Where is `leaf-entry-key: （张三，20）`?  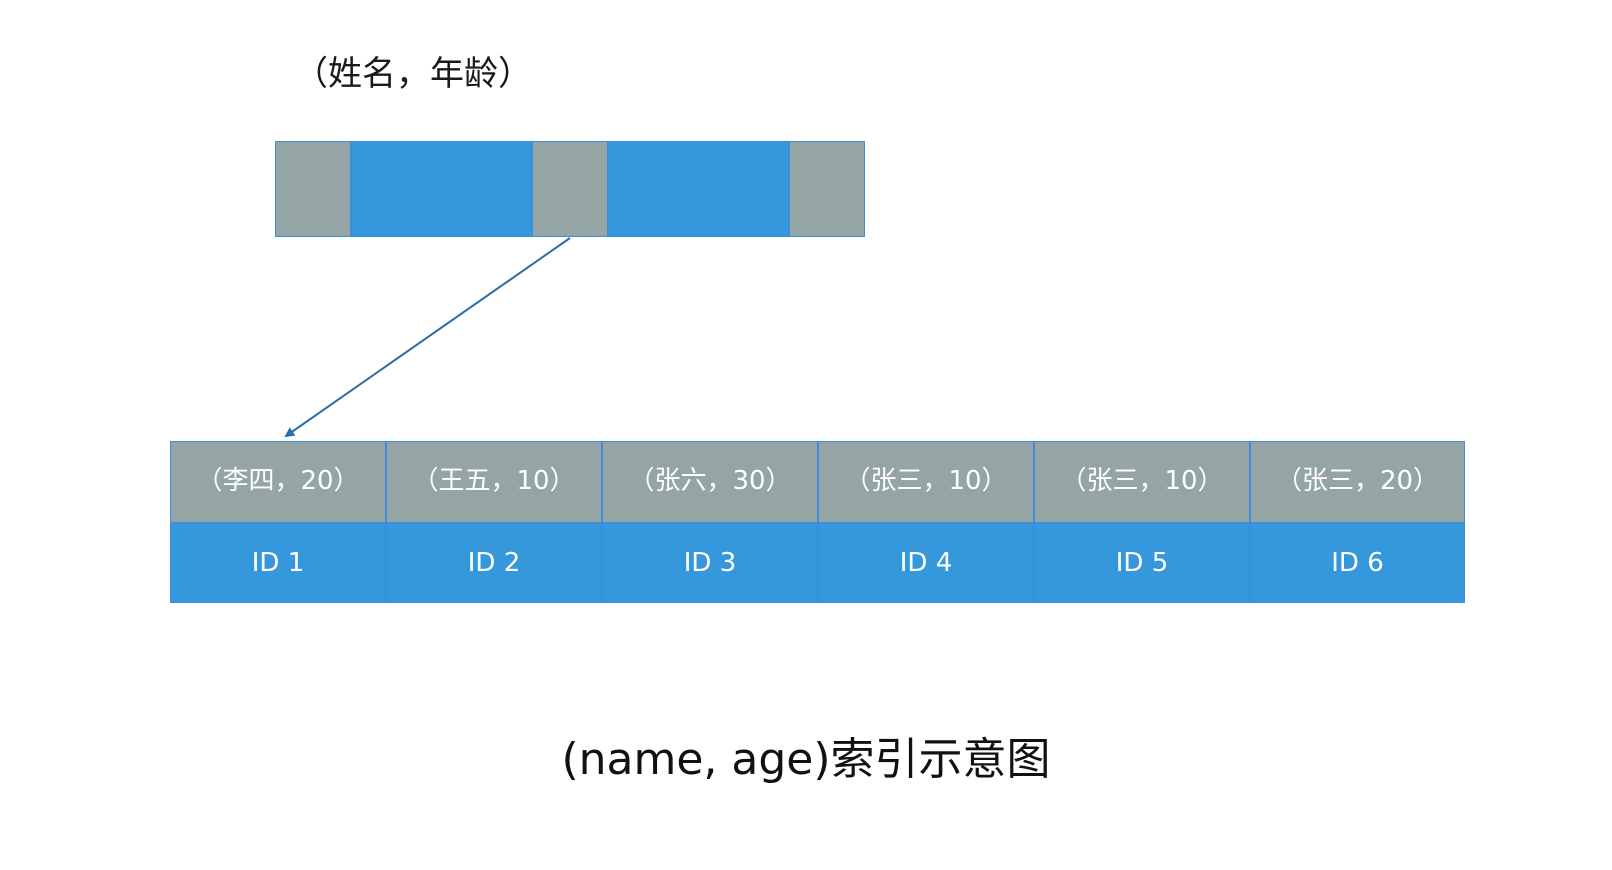
leaf-entry-key: （张三，20） is located at coordinates (1357, 481).